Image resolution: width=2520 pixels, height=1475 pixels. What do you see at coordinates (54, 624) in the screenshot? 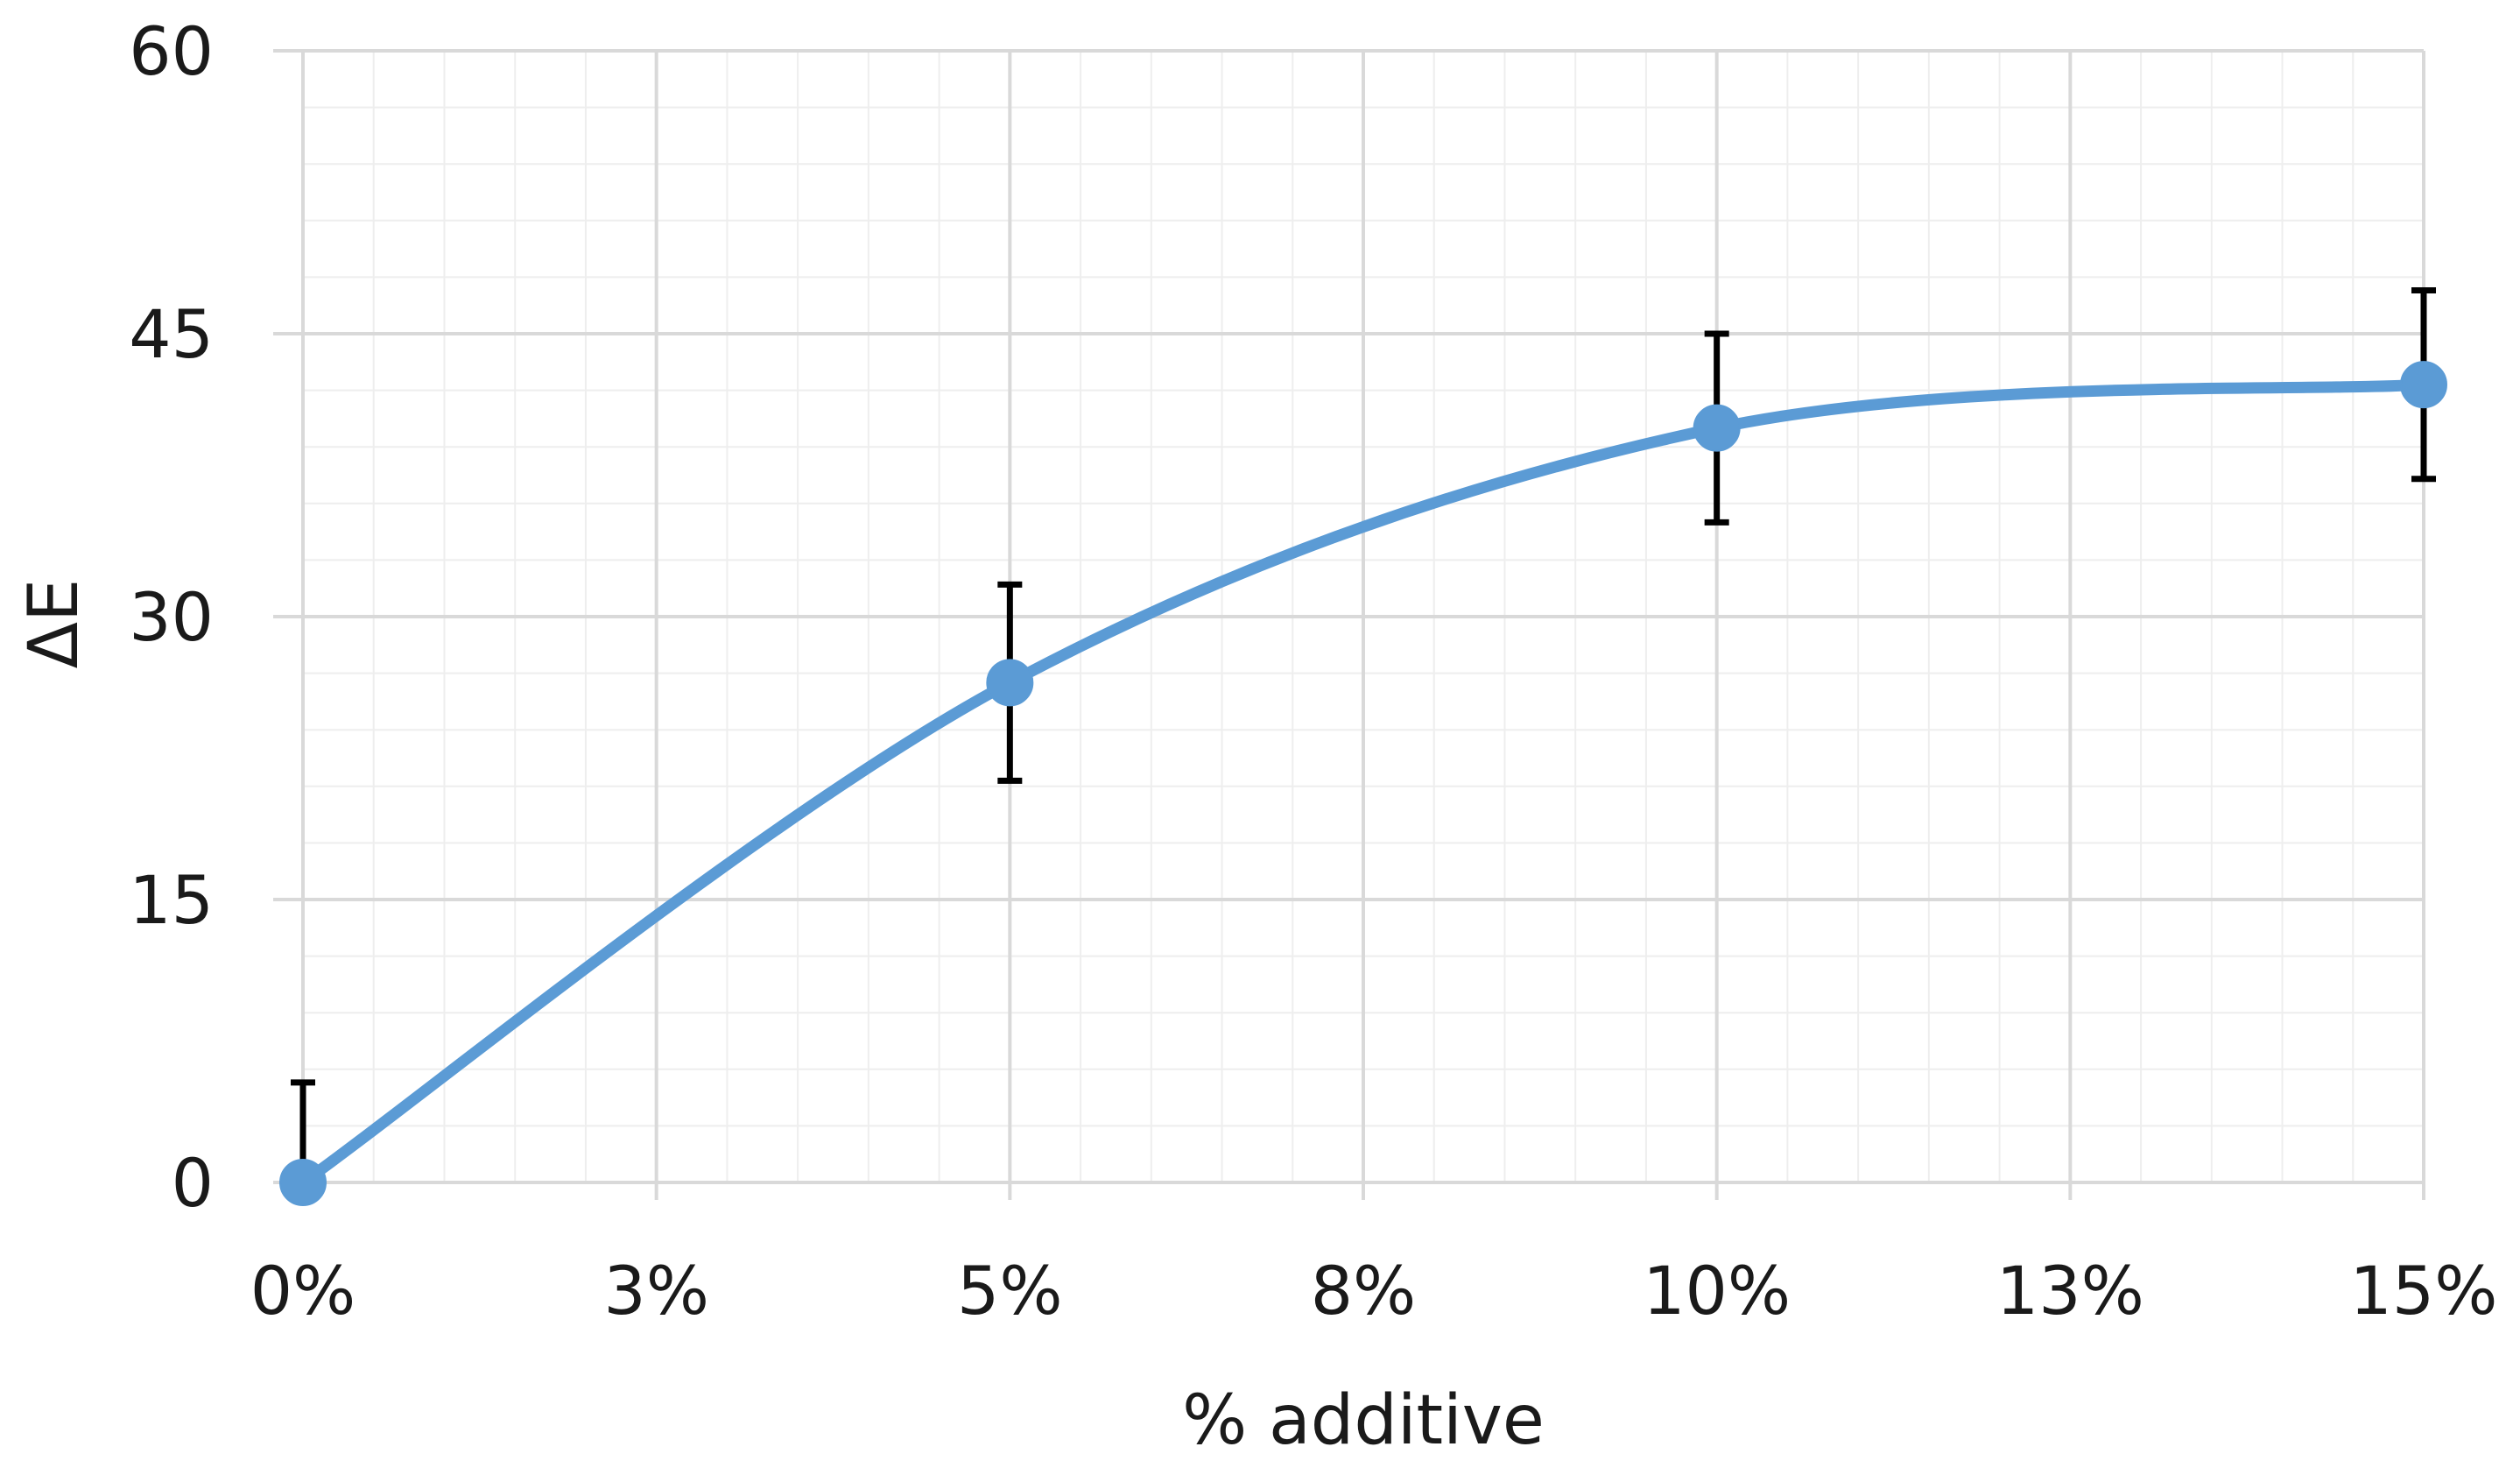
I see `y-axis-title: ΔE` at bounding box center [54, 624].